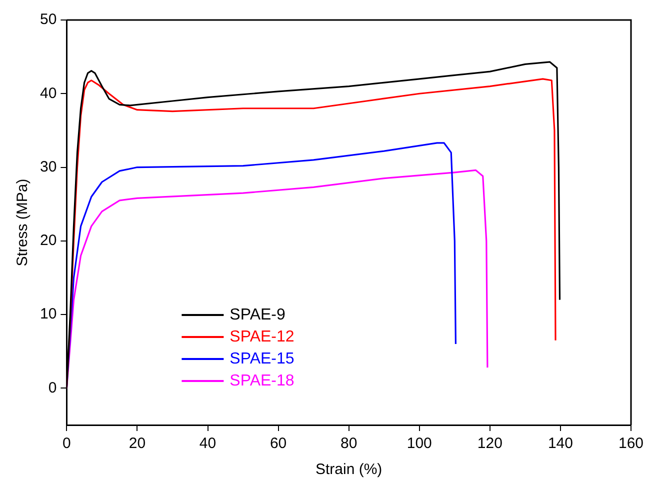  Describe the element at coordinates (349, 469) in the screenshot. I see `x-axis-title: Strain (%)` at that location.